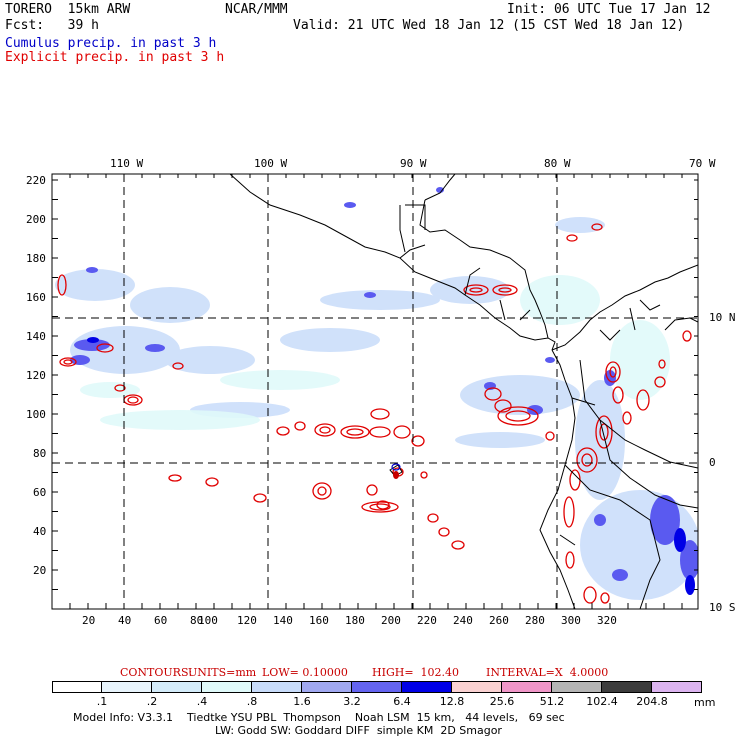 The height and width of the screenshot is (740, 740). Describe the element at coordinates (36, 297) in the screenshot. I see `y-tick-label: 160` at that location.